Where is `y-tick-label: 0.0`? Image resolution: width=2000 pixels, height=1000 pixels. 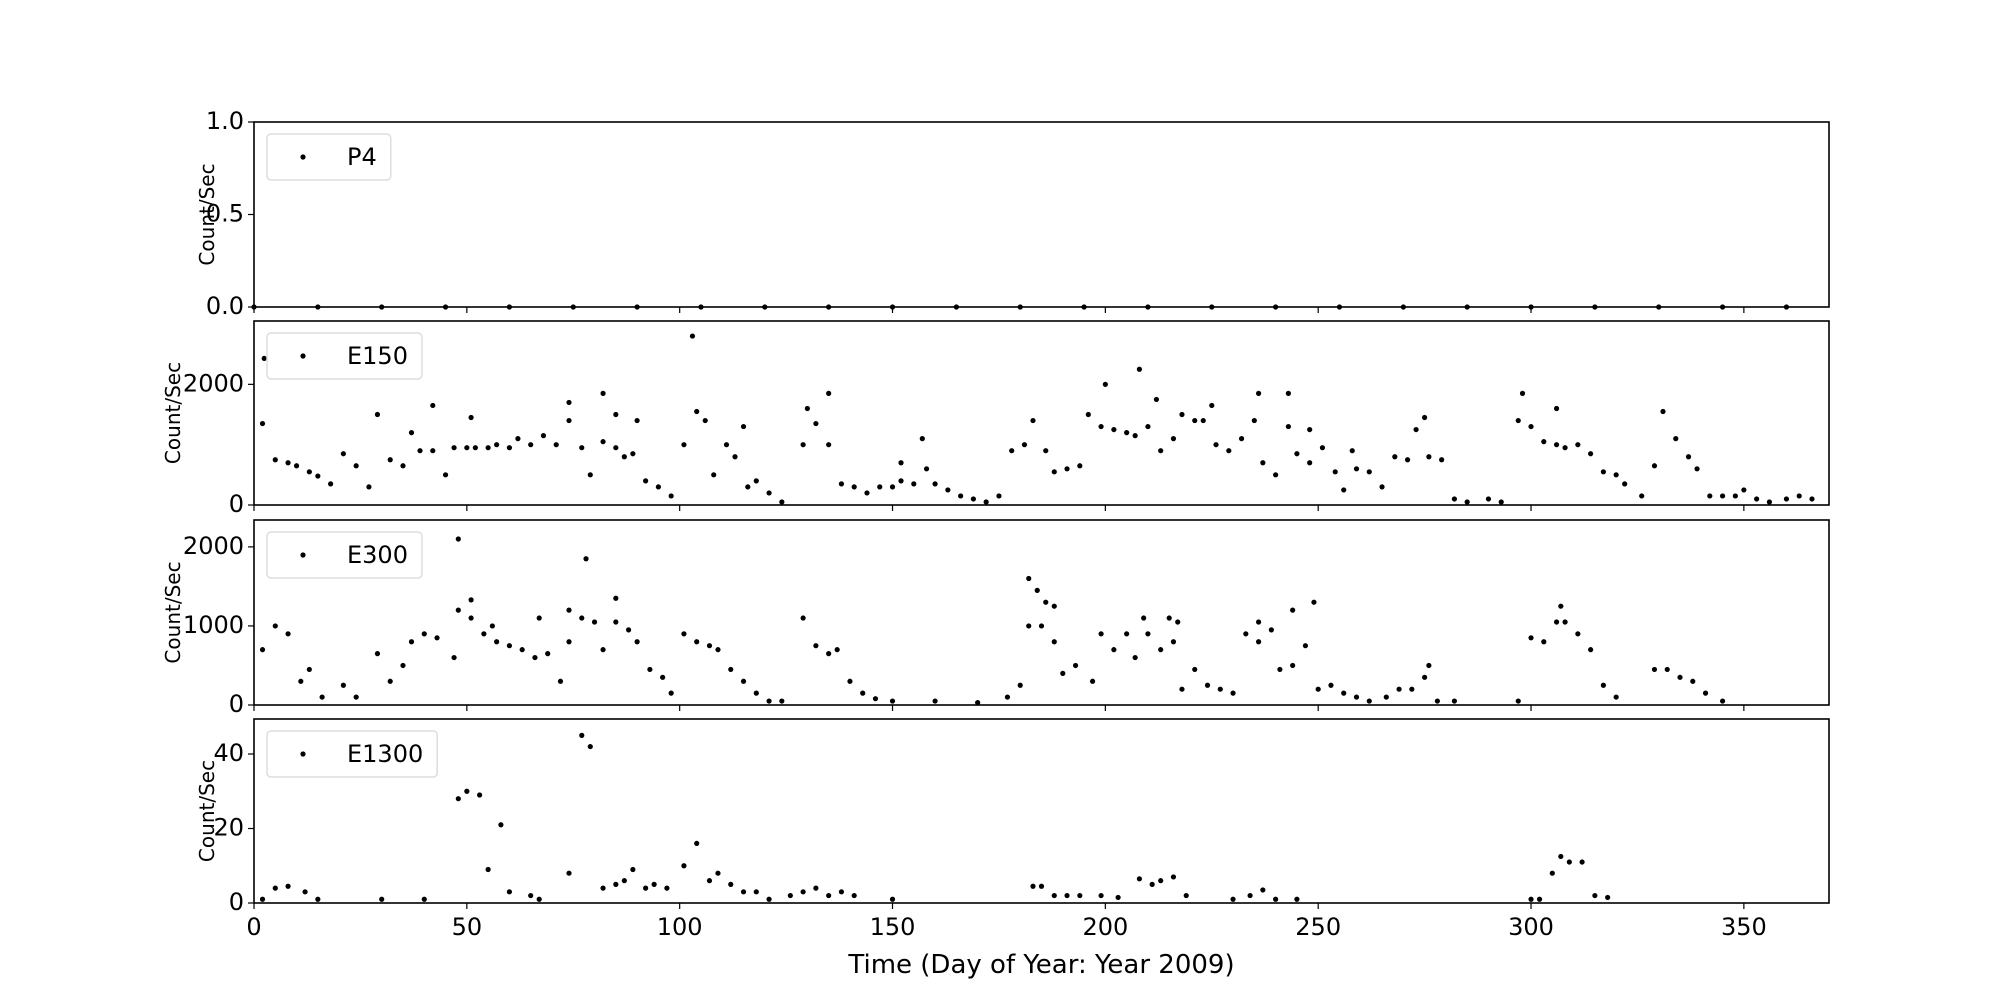
y-tick-label: 0.0 is located at coordinates (225, 306).